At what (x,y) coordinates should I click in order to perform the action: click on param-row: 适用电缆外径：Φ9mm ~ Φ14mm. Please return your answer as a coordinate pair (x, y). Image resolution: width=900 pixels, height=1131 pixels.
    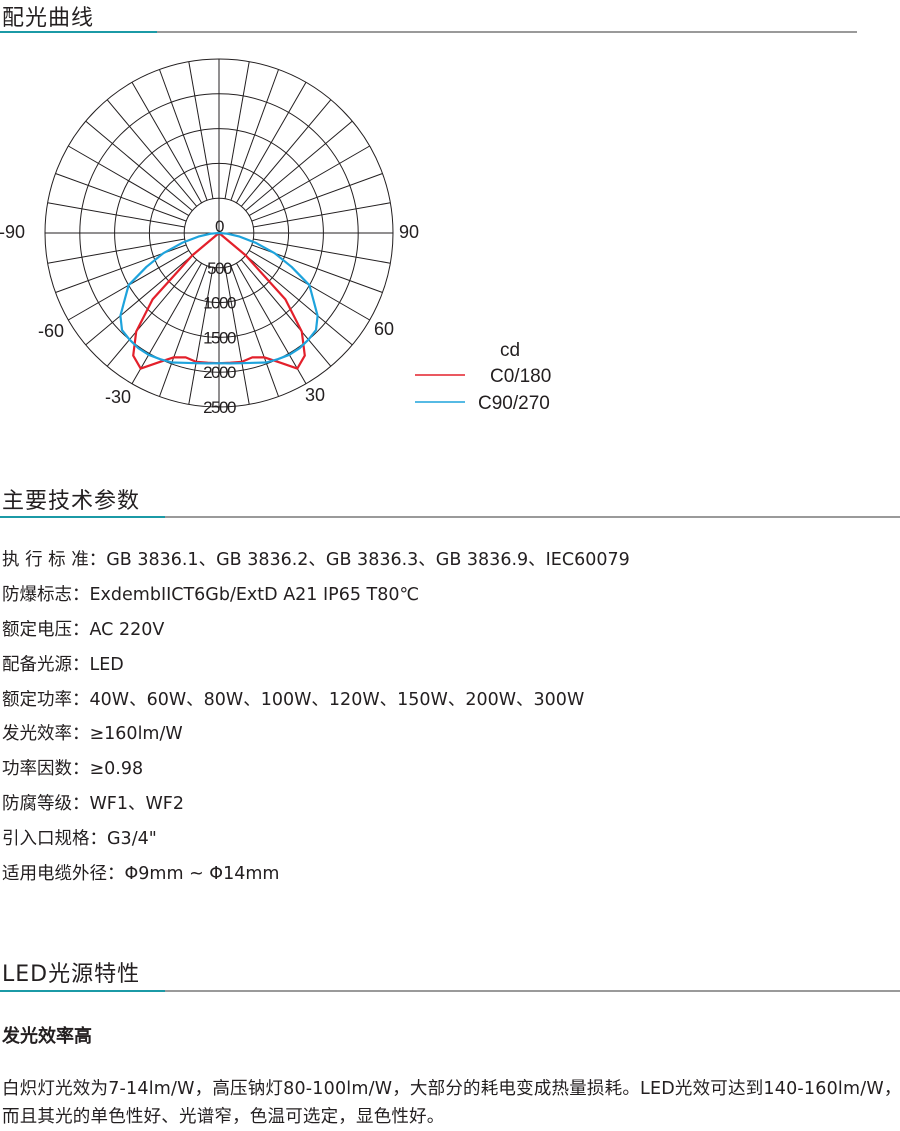
    Looking at the image, I should click on (316, 876).